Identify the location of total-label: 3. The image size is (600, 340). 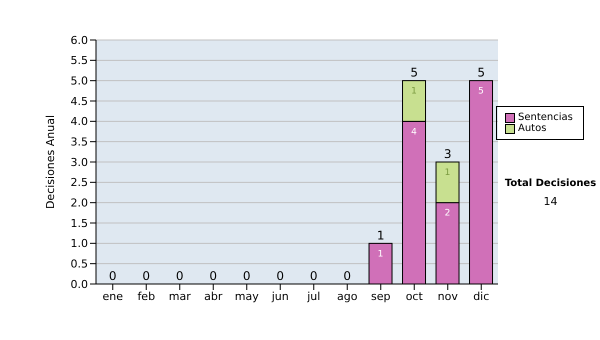
(448, 154).